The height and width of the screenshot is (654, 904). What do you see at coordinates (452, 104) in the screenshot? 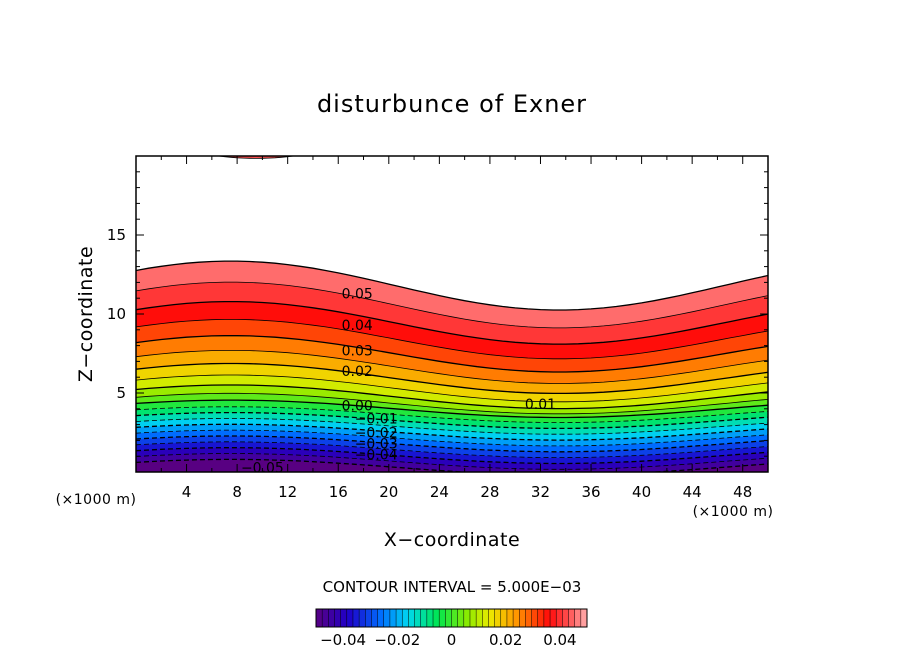
I see `chart-title: disturbunce of Exner` at bounding box center [452, 104].